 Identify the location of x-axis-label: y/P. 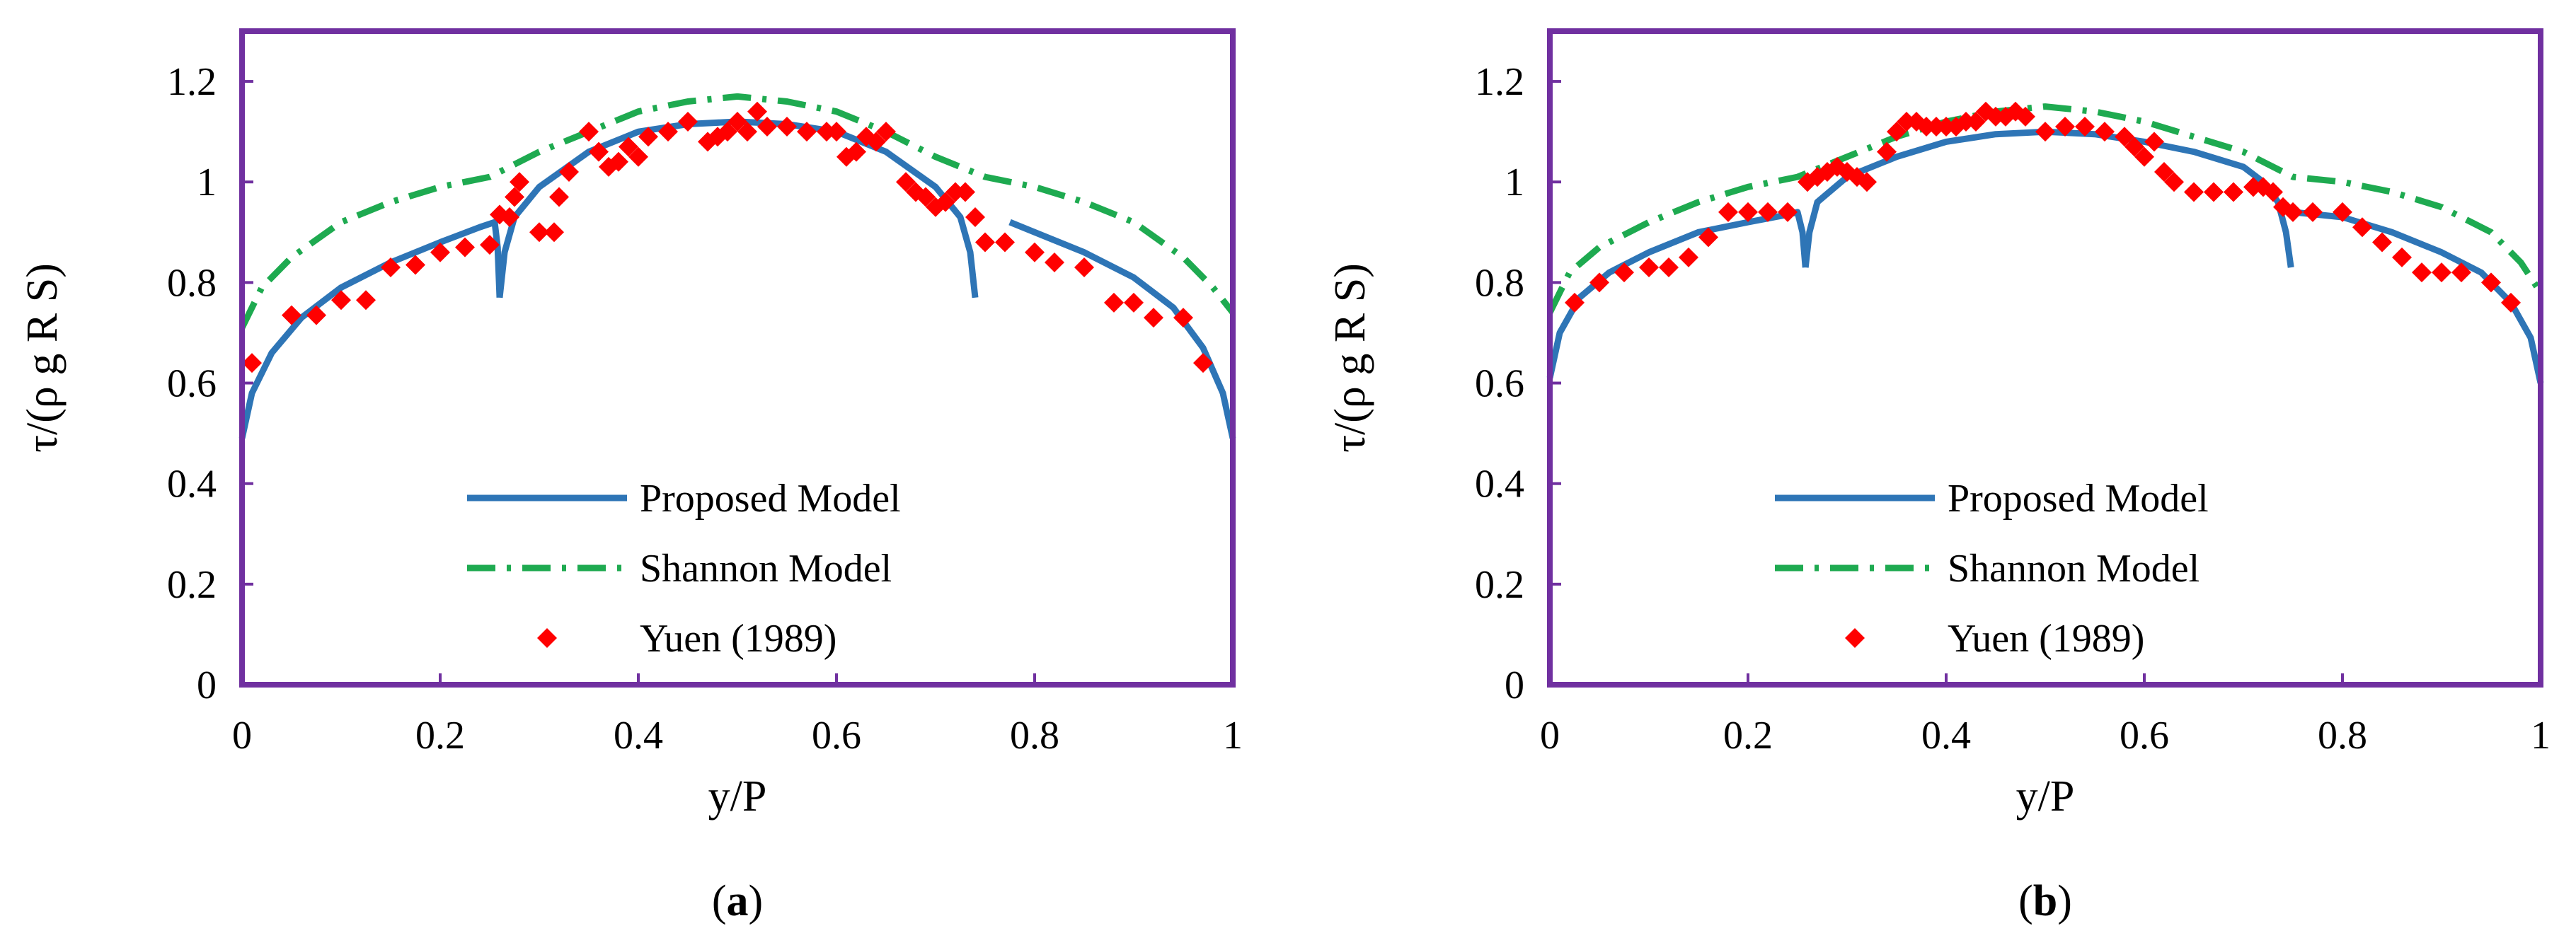
(737, 797).